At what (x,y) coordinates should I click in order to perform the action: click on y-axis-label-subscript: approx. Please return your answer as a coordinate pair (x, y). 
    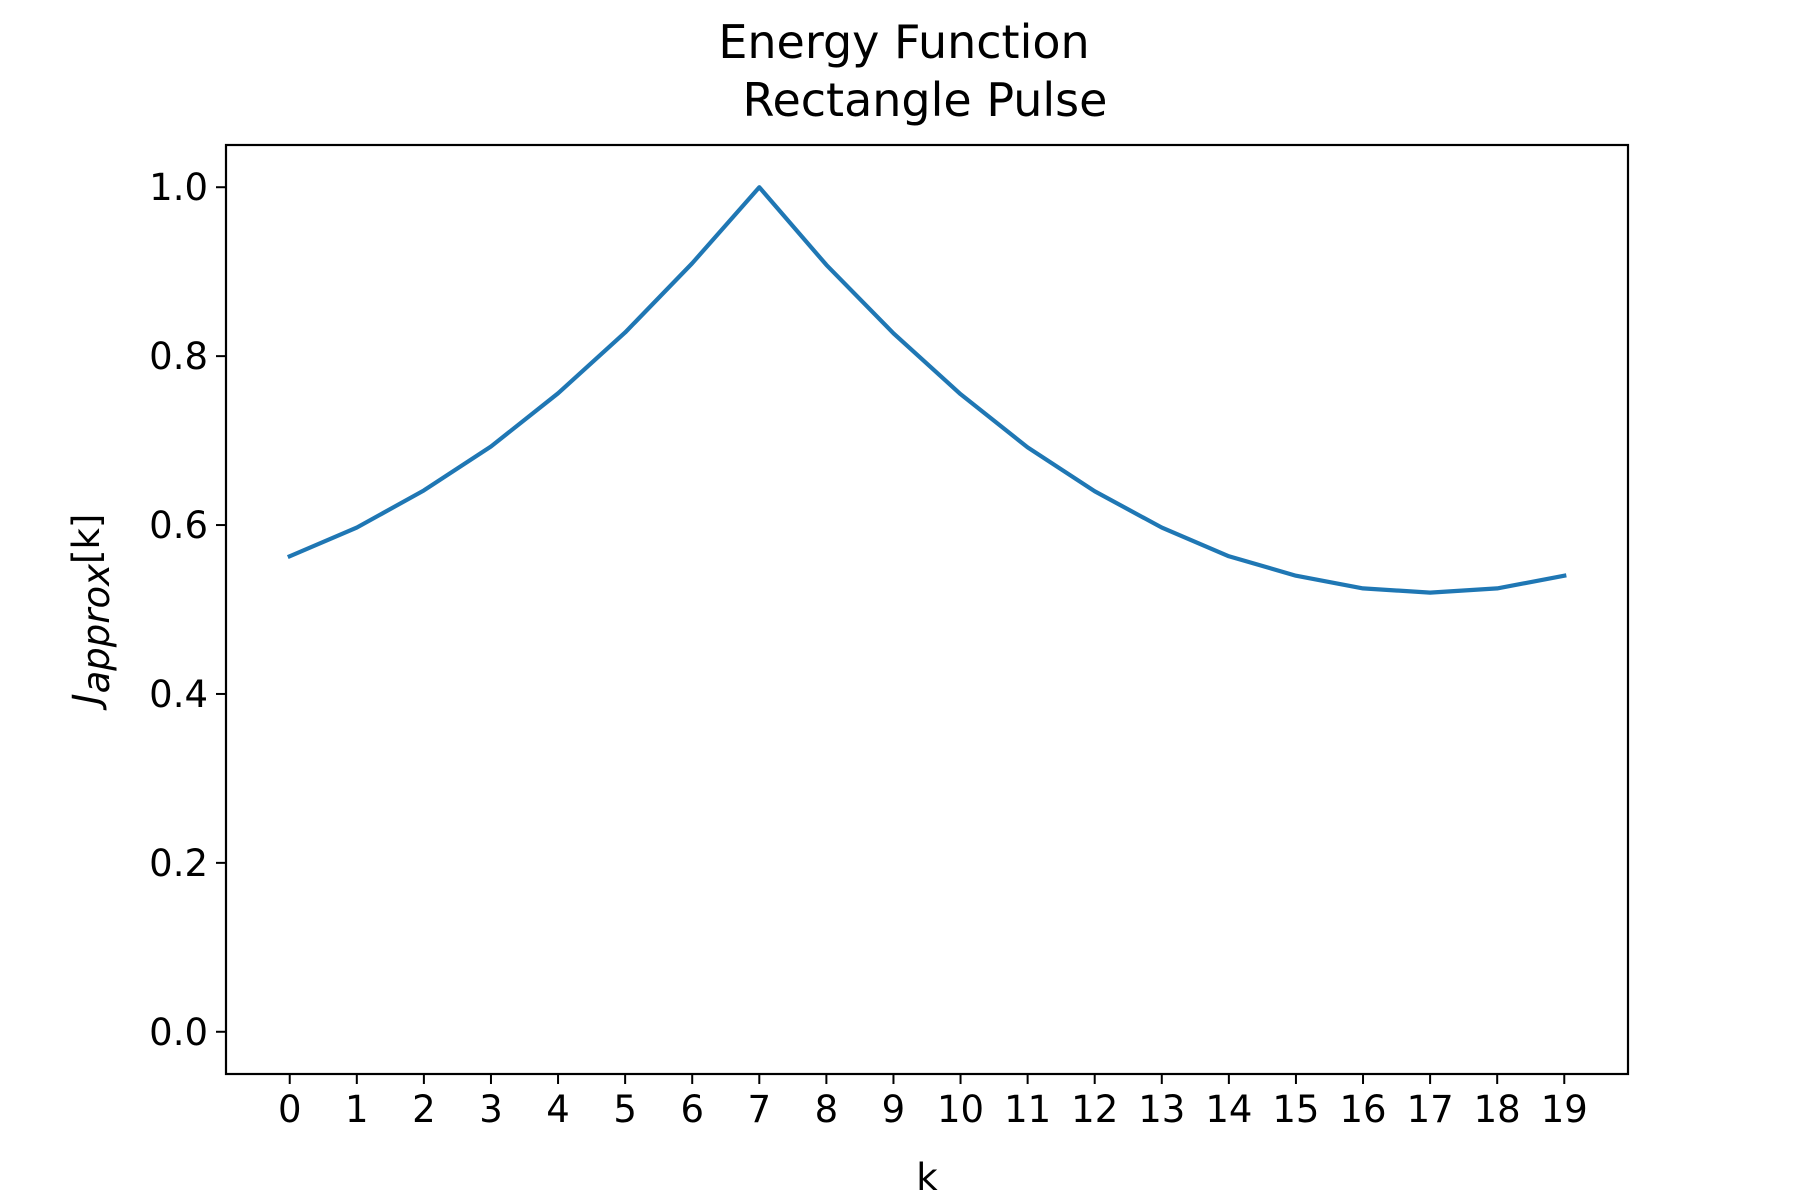
    Looking at the image, I should click on (96, 628).